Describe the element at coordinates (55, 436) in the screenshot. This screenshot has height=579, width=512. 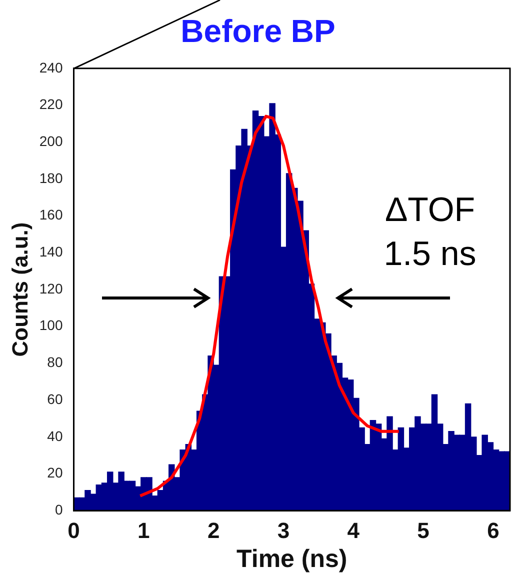
I see `y-tick-label: 40` at that location.